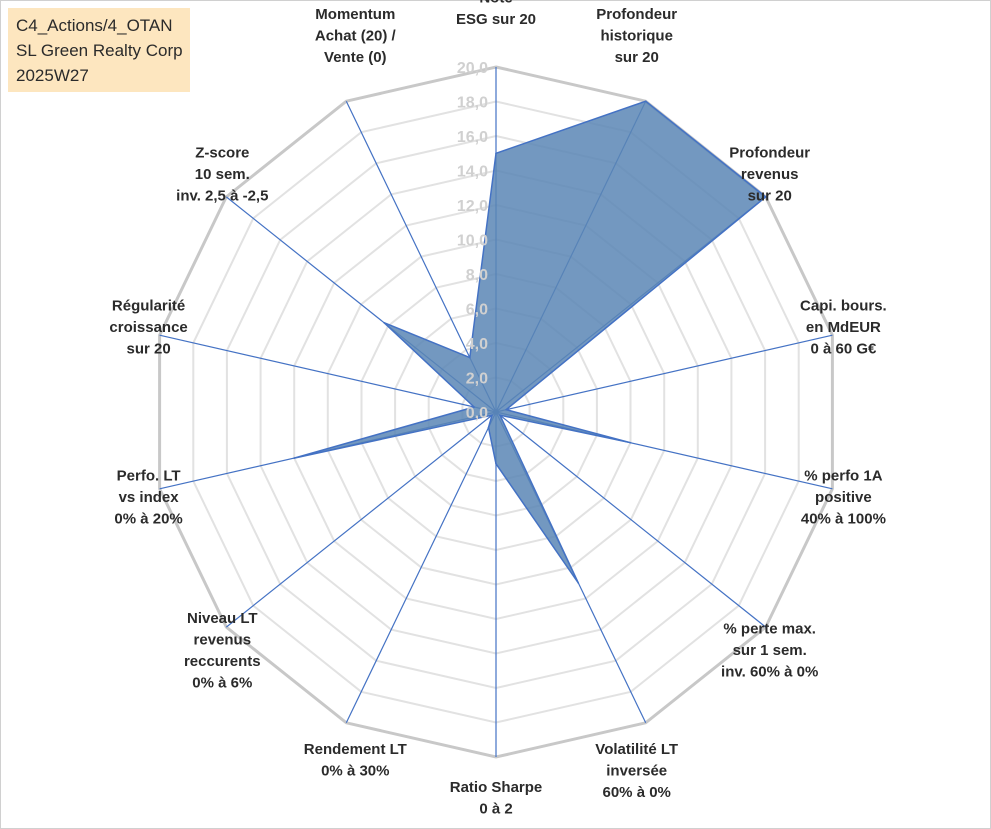 Image resolution: width=991 pixels, height=829 pixels. What do you see at coordinates (477, 310) in the screenshot?
I see `tick-label-3: 6,0` at bounding box center [477, 310].